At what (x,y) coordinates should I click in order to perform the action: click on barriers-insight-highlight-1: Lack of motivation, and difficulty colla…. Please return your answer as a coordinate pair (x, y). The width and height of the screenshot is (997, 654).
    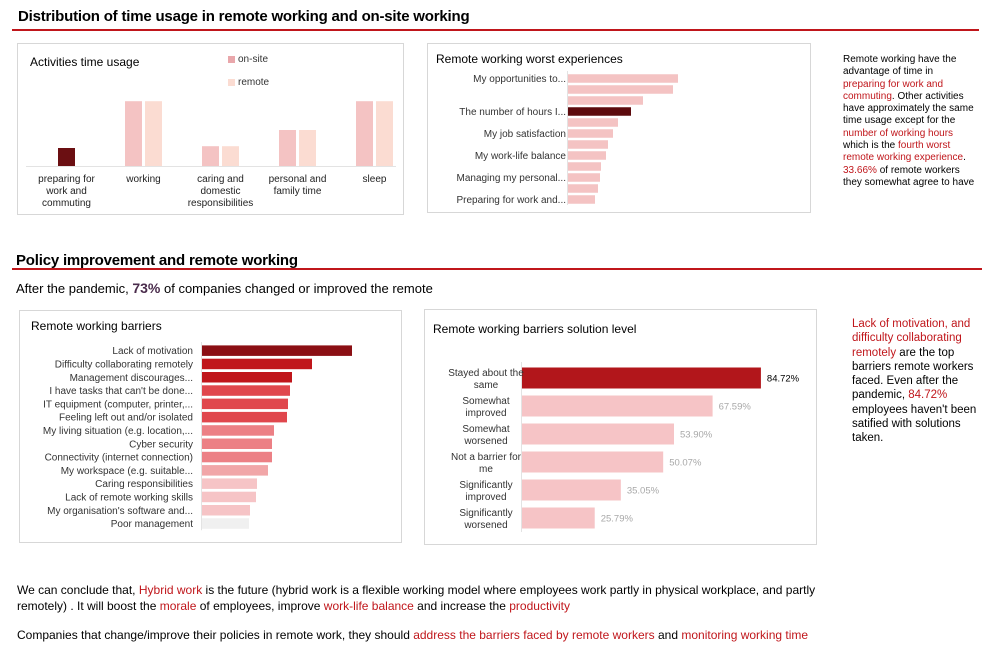
    Looking at the image, I should click on (911, 338).